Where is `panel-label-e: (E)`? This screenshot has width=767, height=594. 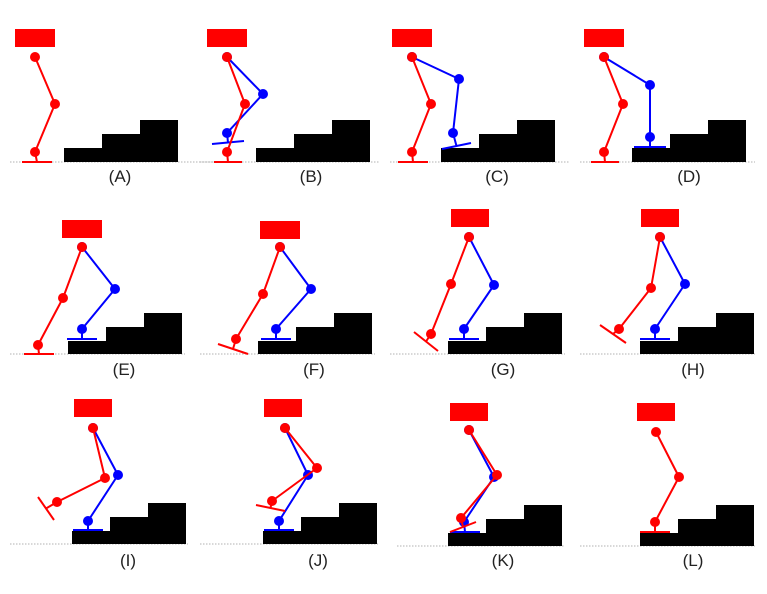
panel-label-e: (E) is located at coordinates (124, 369).